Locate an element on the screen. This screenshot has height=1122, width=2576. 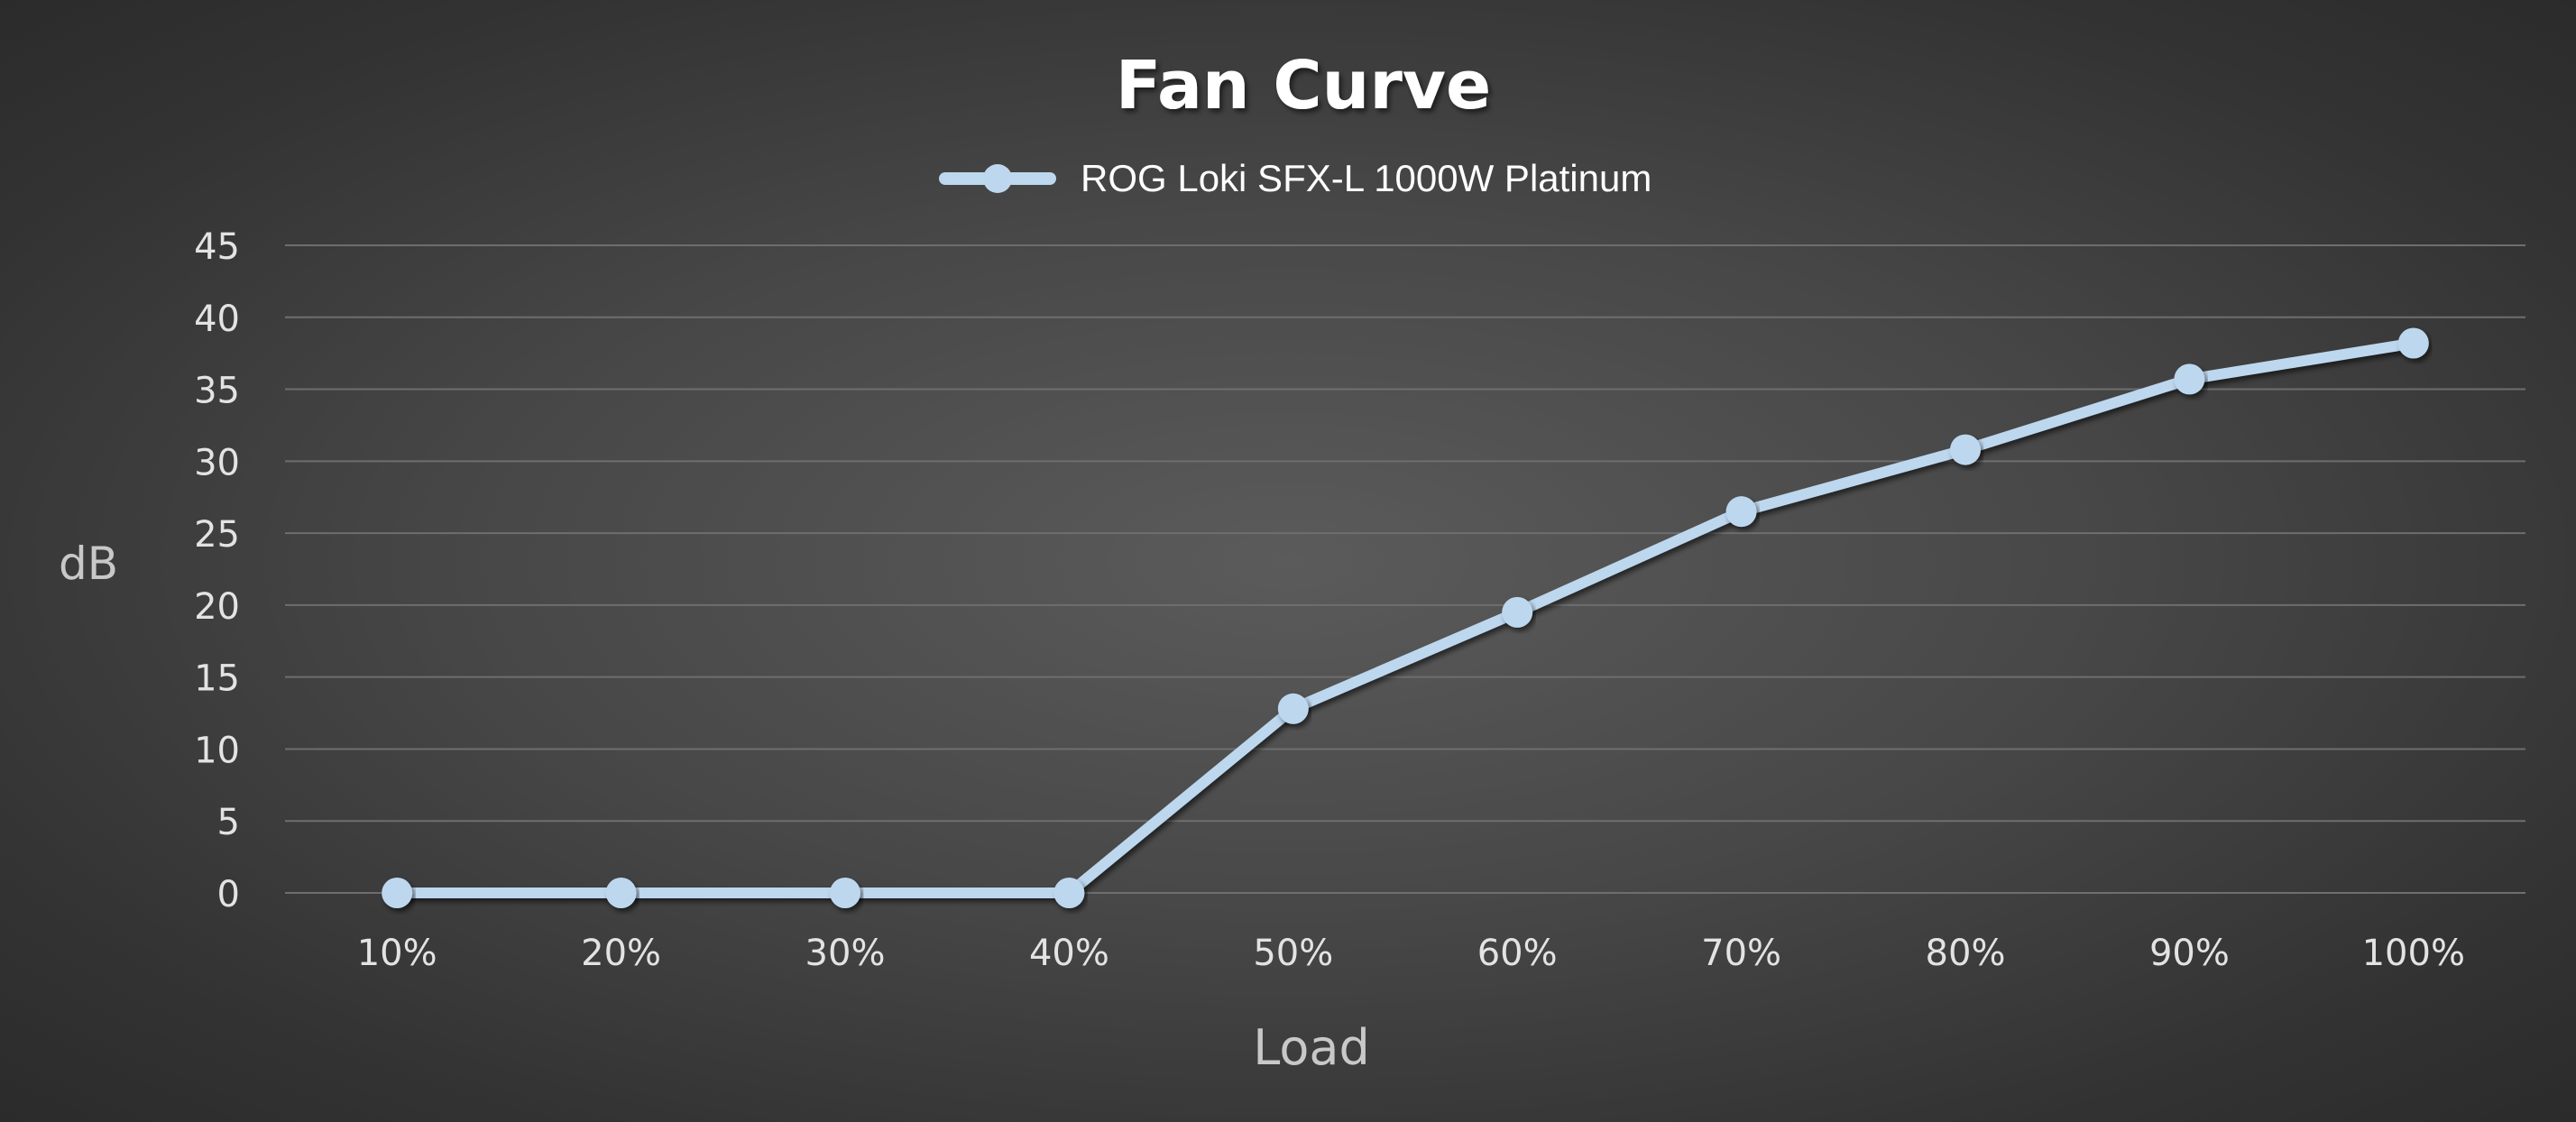
x-tick-label: 20% is located at coordinates (621, 953).